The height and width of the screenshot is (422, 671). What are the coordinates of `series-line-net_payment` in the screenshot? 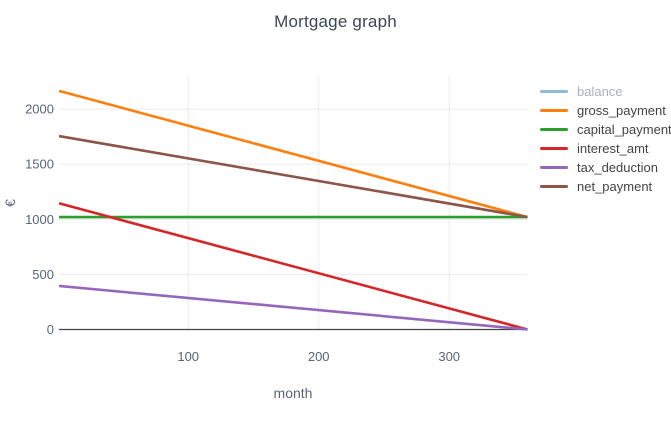 It's located at (293, 176).